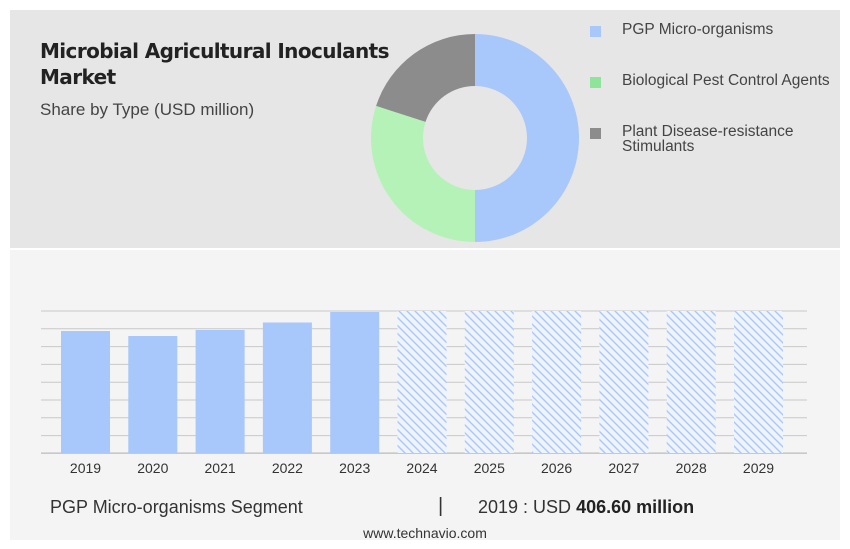  What do you see at coordinates (758, 468) in the screenshot?
I see `x-tick-label: 2029` at bounding box center [758, 468].